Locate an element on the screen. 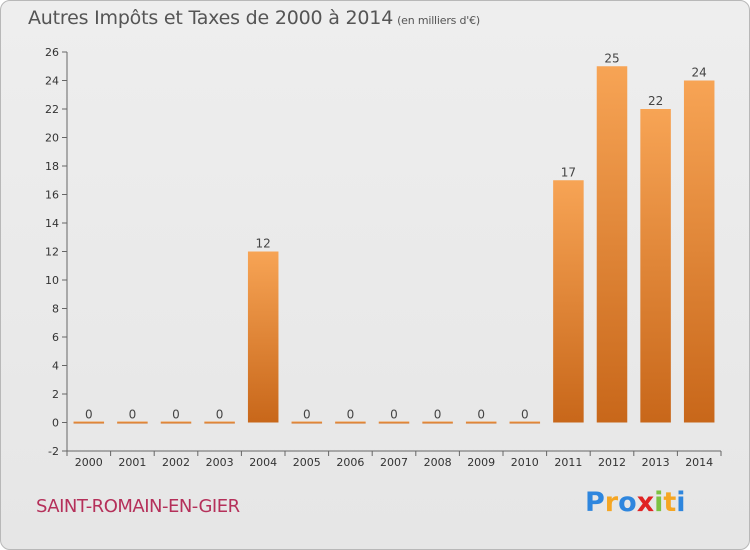  x-tick-label: 2014 is located at coordinates (699, 462).